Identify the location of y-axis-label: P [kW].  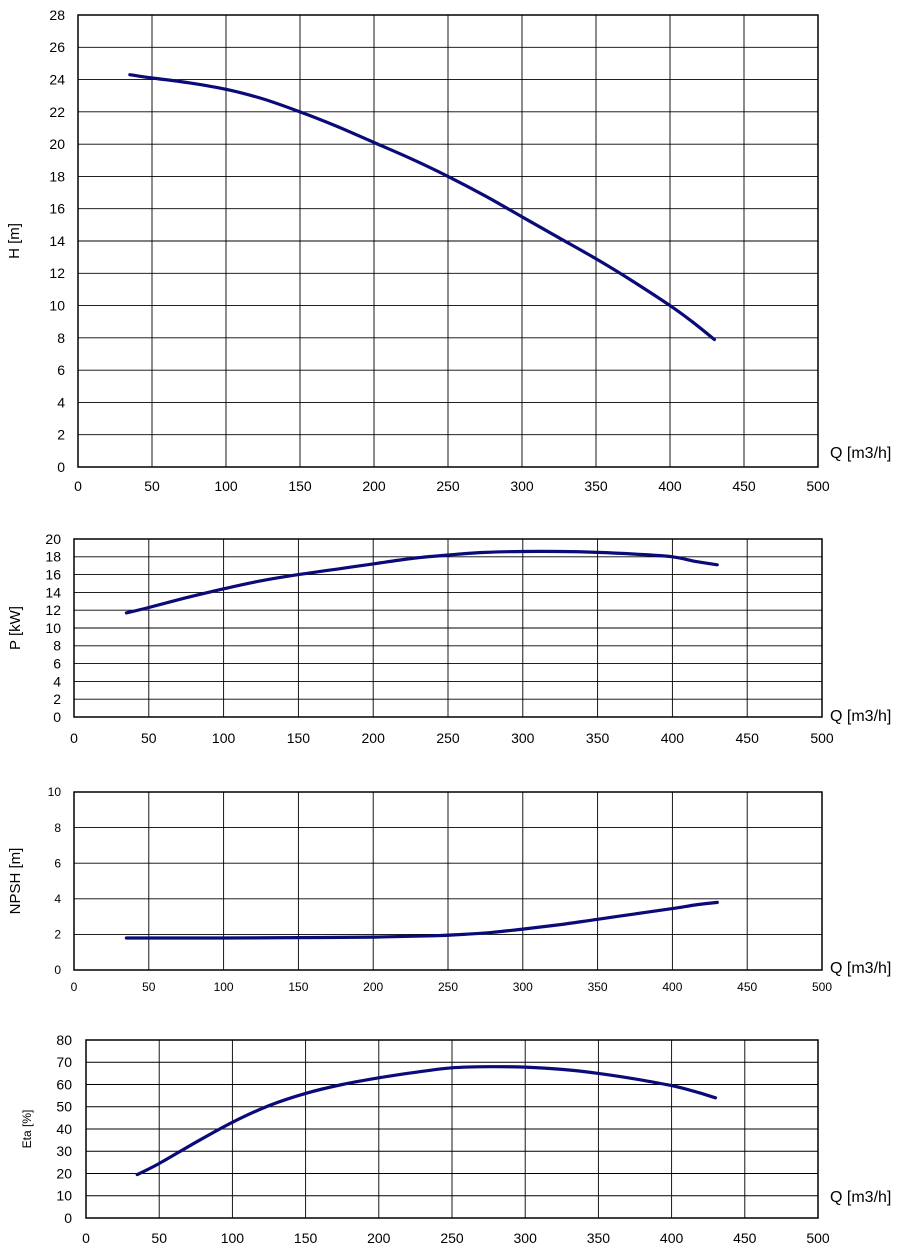
(15, 628).